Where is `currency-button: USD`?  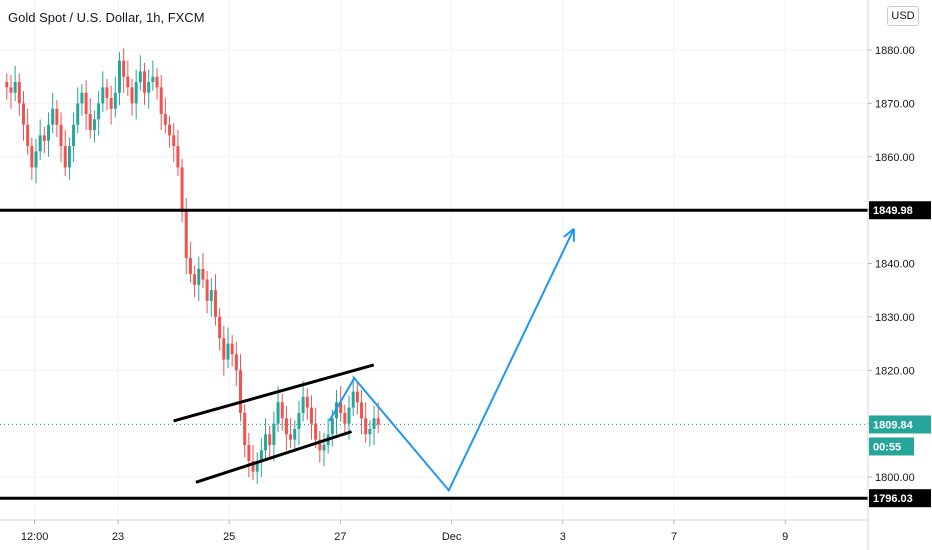
currency-button: USD is located at coordinates (903, 16).